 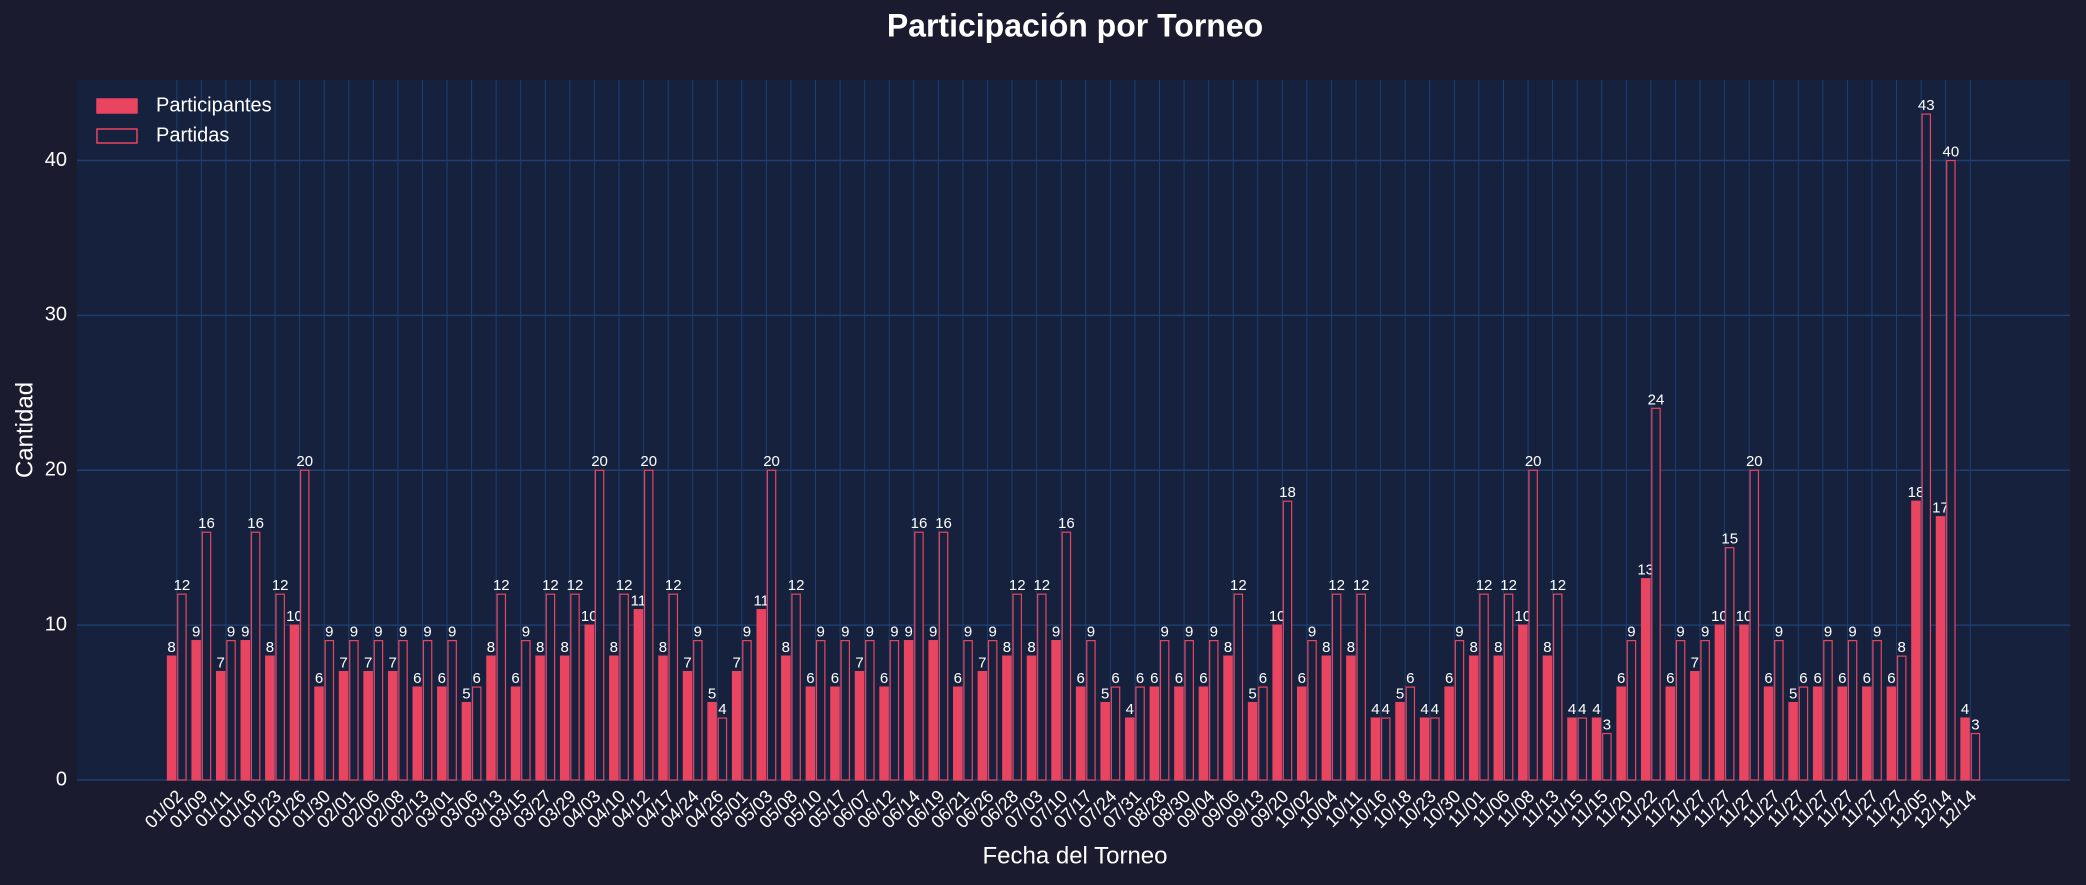 What do you see at coordinates (639, 601) in the screenshot?
I see `data-label: 11` at bounding box center [639, 601].